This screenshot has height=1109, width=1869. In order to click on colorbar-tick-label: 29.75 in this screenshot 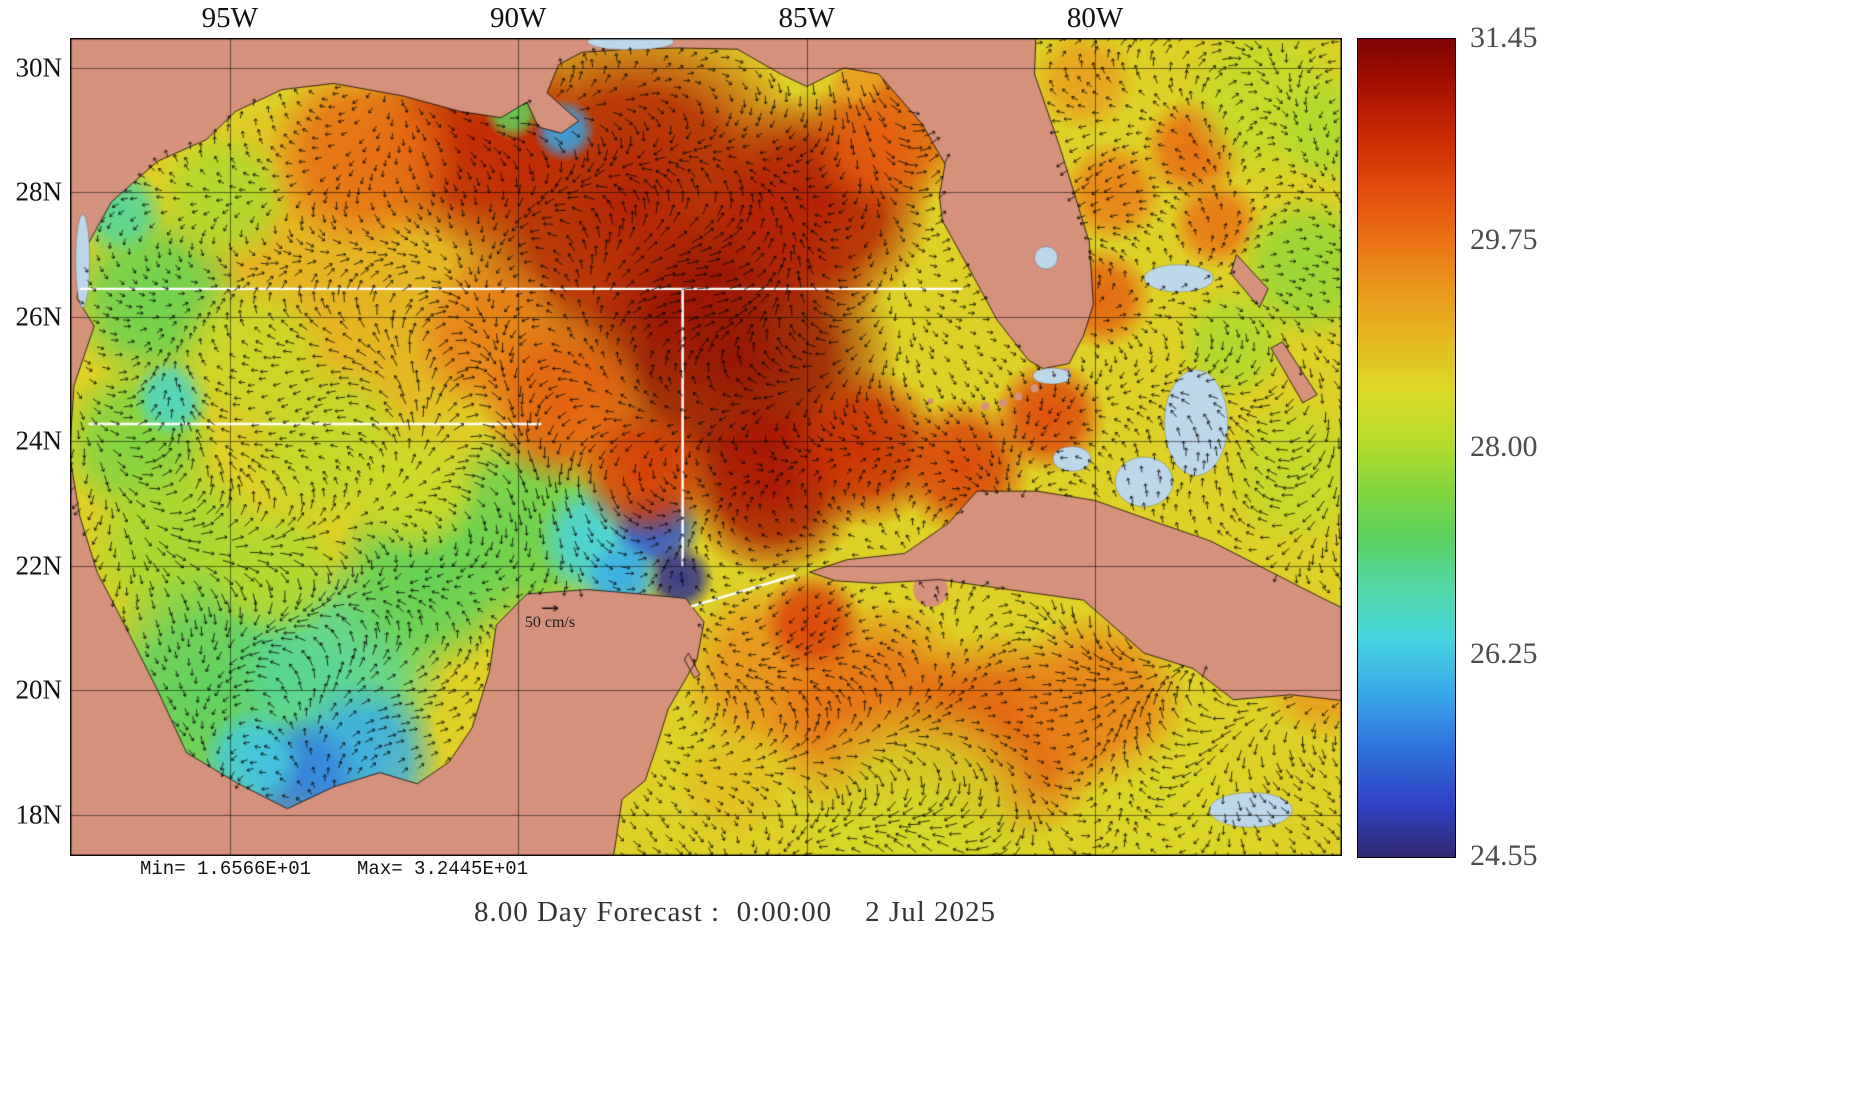, I will do `click(1504, 239)`.